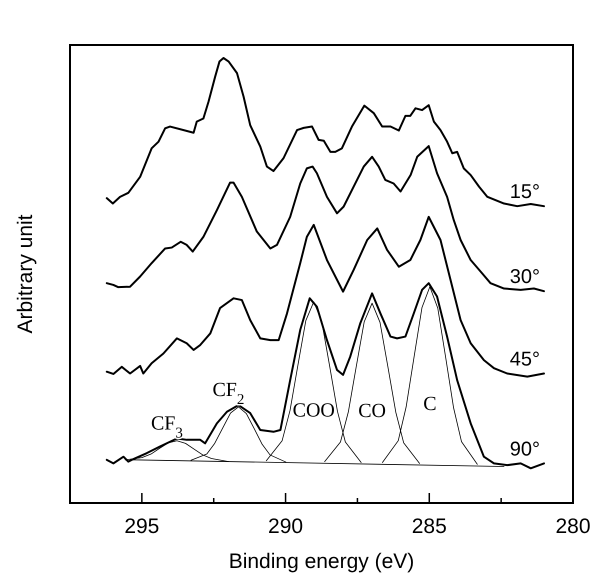  What do you see at coordinates (313, 411) in the screenshot?
I see `series-label: COO` at bounding box center [313, 411].